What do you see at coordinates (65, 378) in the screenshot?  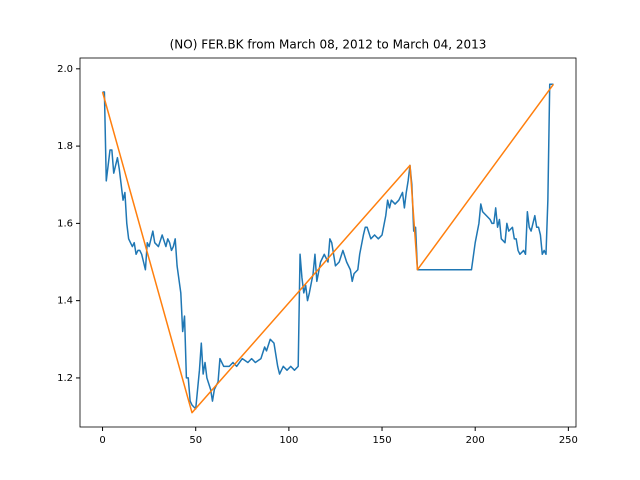 I see `y-tick-label: 1.2` at bounding box center [65, 378].